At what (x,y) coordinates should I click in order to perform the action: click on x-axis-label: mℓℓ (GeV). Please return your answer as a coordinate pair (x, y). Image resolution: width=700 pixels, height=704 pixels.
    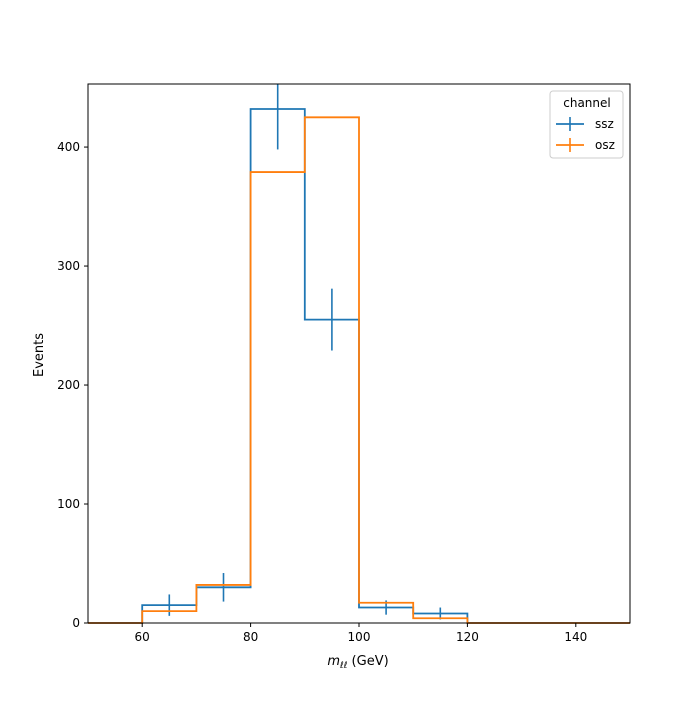
    Looking at the image, I should click on (357, 662).